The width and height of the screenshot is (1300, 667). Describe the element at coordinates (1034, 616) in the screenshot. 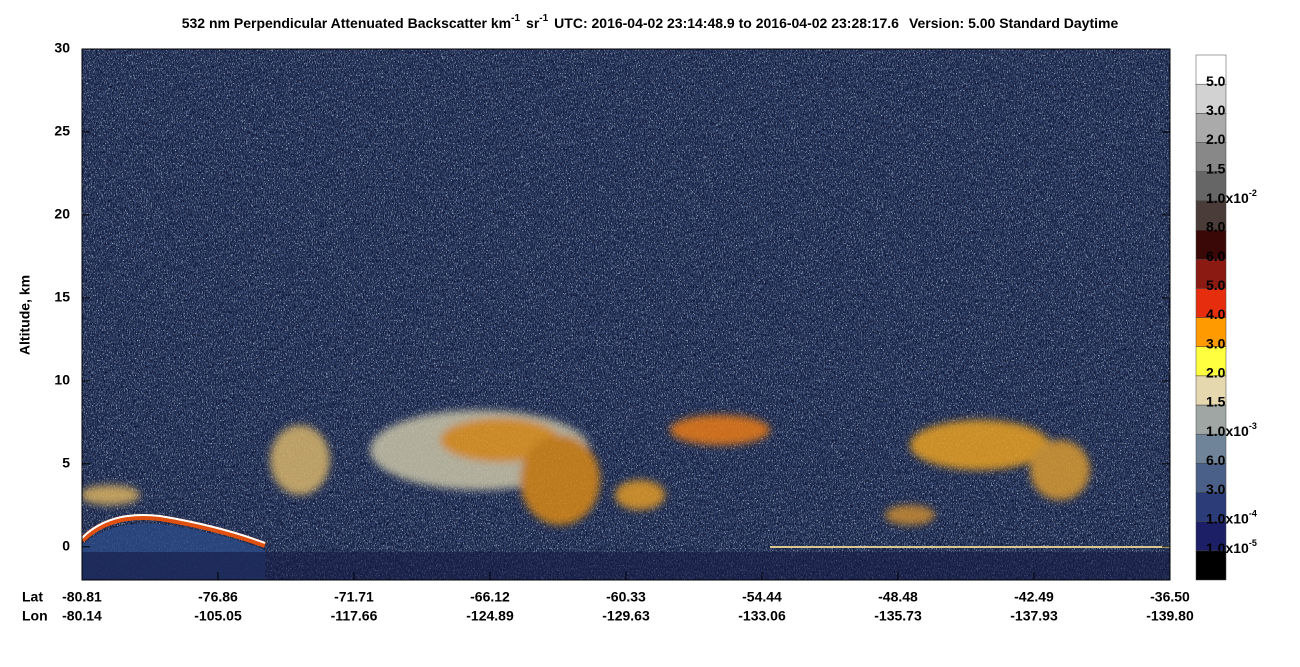

I see `lon-tick-label: -137.93` at that location.